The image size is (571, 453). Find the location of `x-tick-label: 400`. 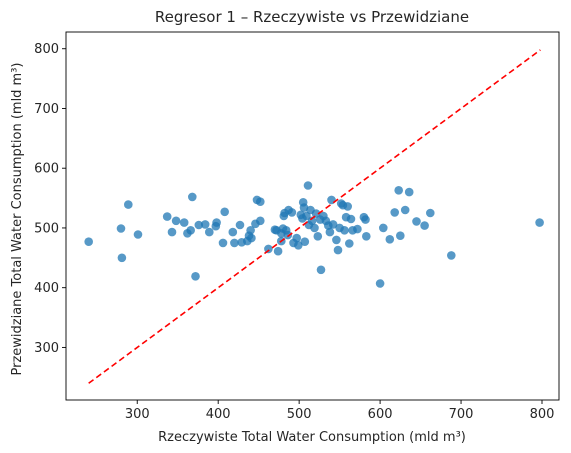

x-tick-label: 400 is located at coordinates (218, 414).